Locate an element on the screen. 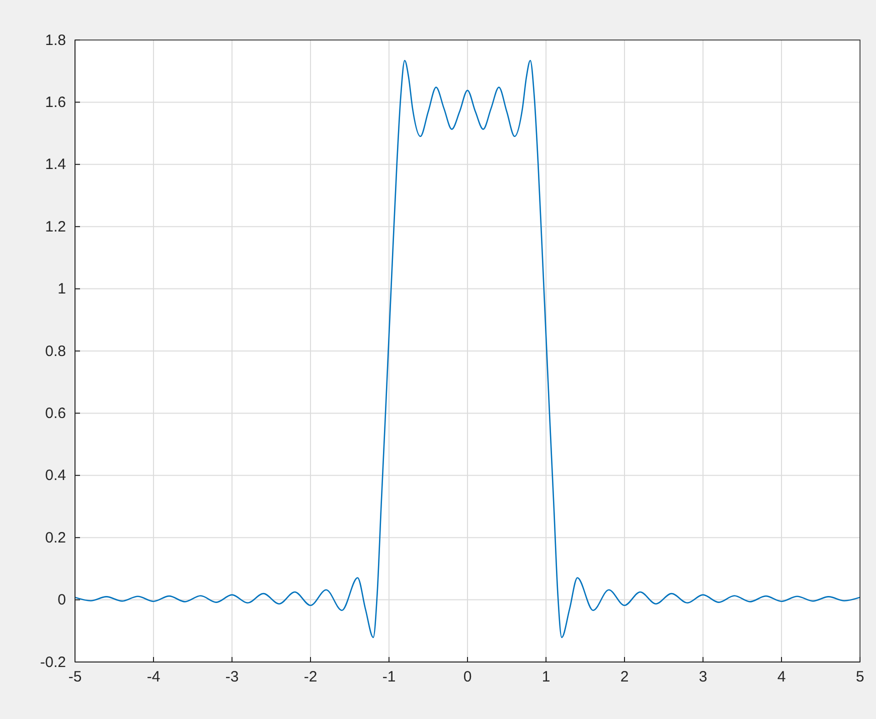 The height and width of the screenshot is (719, 876). y-tick-label: 0.8 is located at coordinates (55, 351).